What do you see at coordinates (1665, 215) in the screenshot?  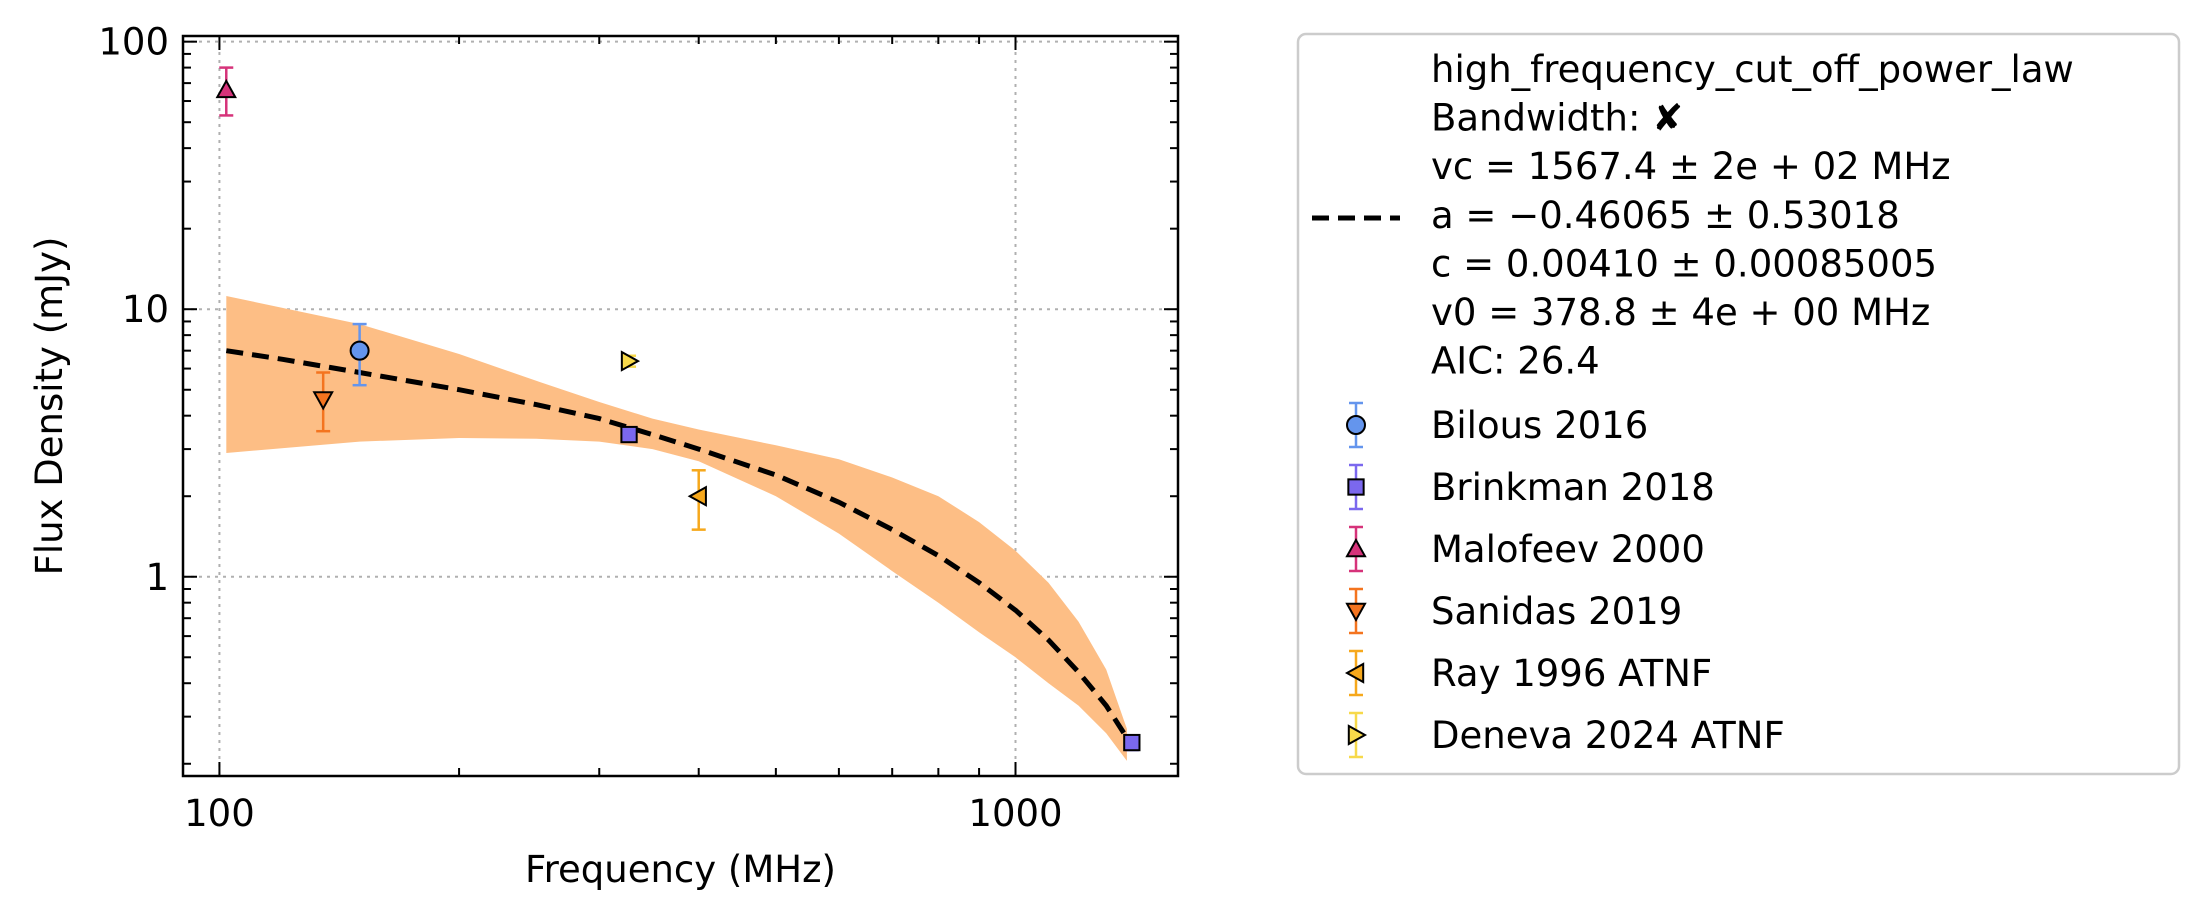 I see `legend-fit-line: a = −0.46065 ± 0.53018` at bounding box center [1665, 215].